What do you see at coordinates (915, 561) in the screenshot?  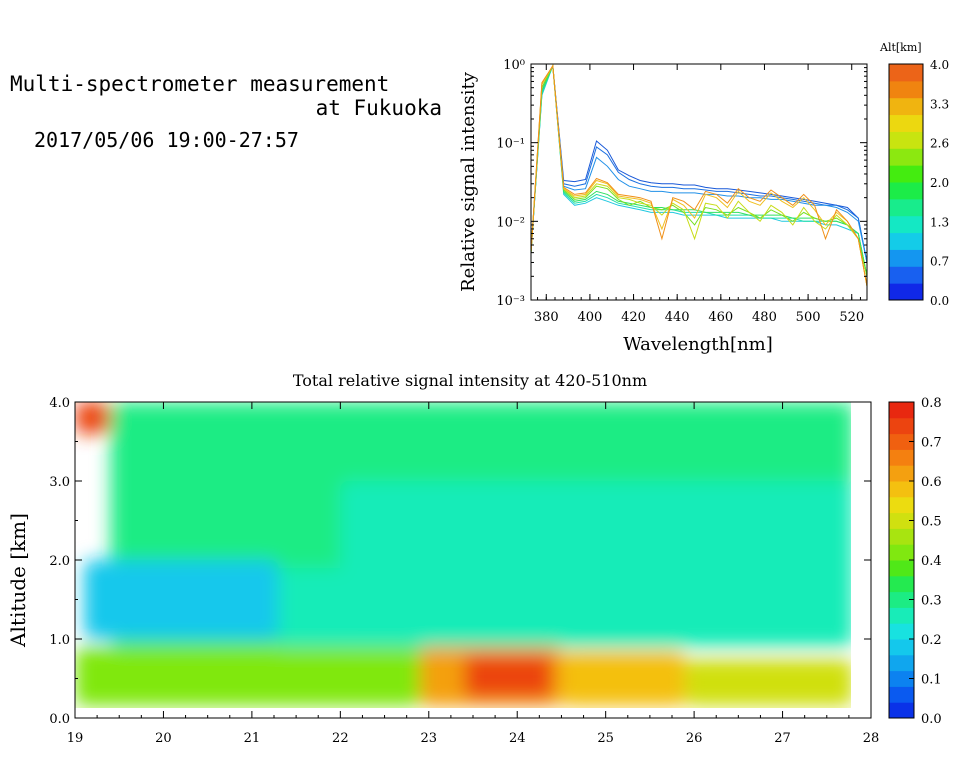 I see `intensity-colorbar: 0.0 0.1 0.2 0.3 0.4 0.5 0.6 0.7 0.8` at bounding box center [915, 561].